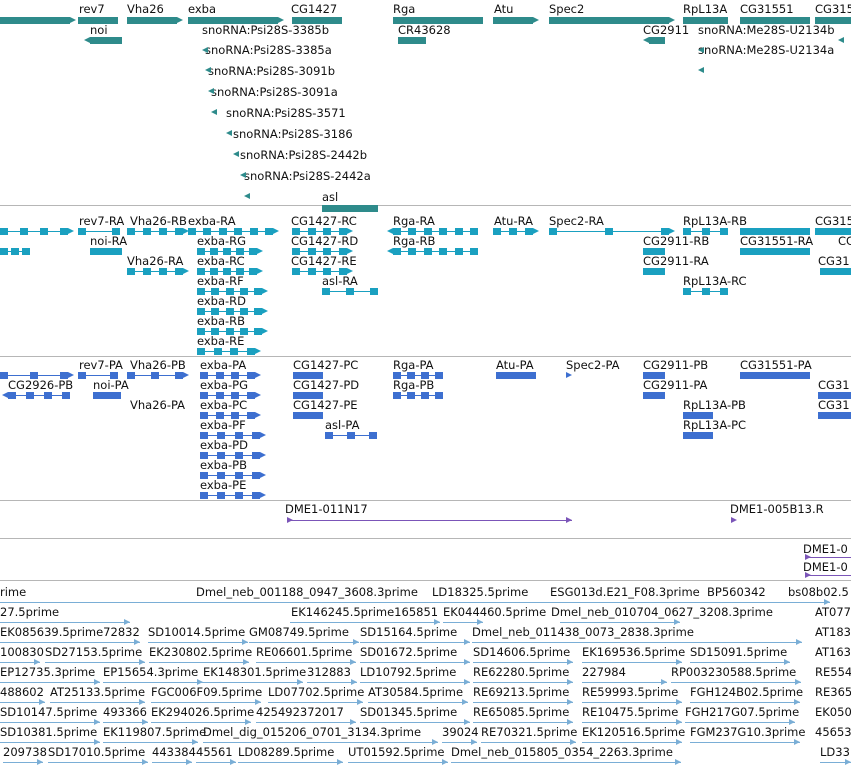 Image resolution: width=851 pixels, height=769 pixels. I want to click on transcripts-label-cg2911-ra: CG2911-RA, so click(676, 261).